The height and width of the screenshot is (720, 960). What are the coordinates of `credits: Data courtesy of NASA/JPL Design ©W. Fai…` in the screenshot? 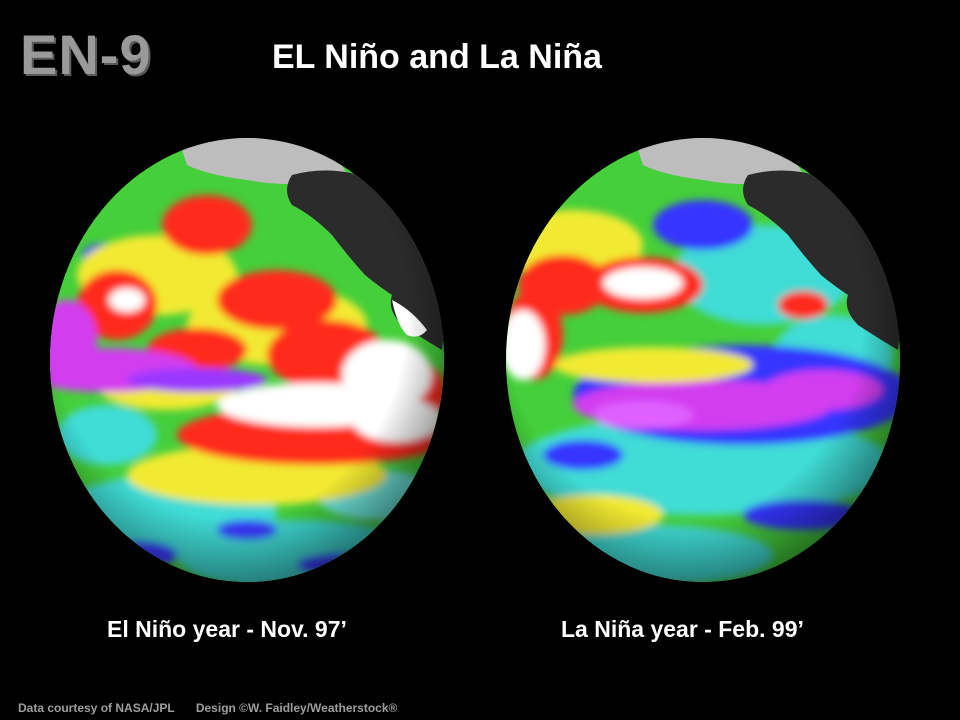 It's located at (207, 708).